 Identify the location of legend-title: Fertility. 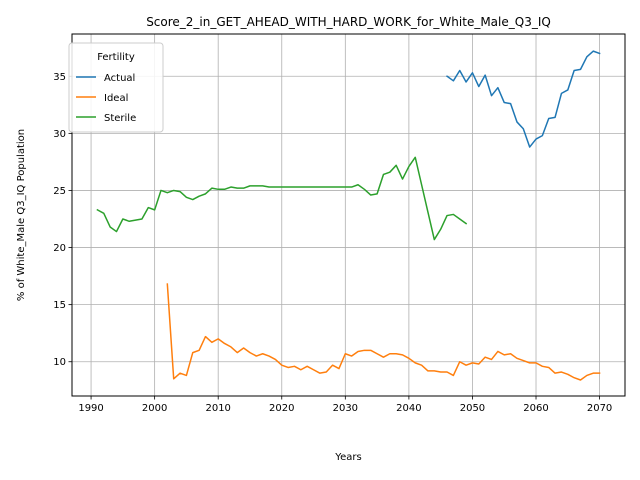
(116, 57).